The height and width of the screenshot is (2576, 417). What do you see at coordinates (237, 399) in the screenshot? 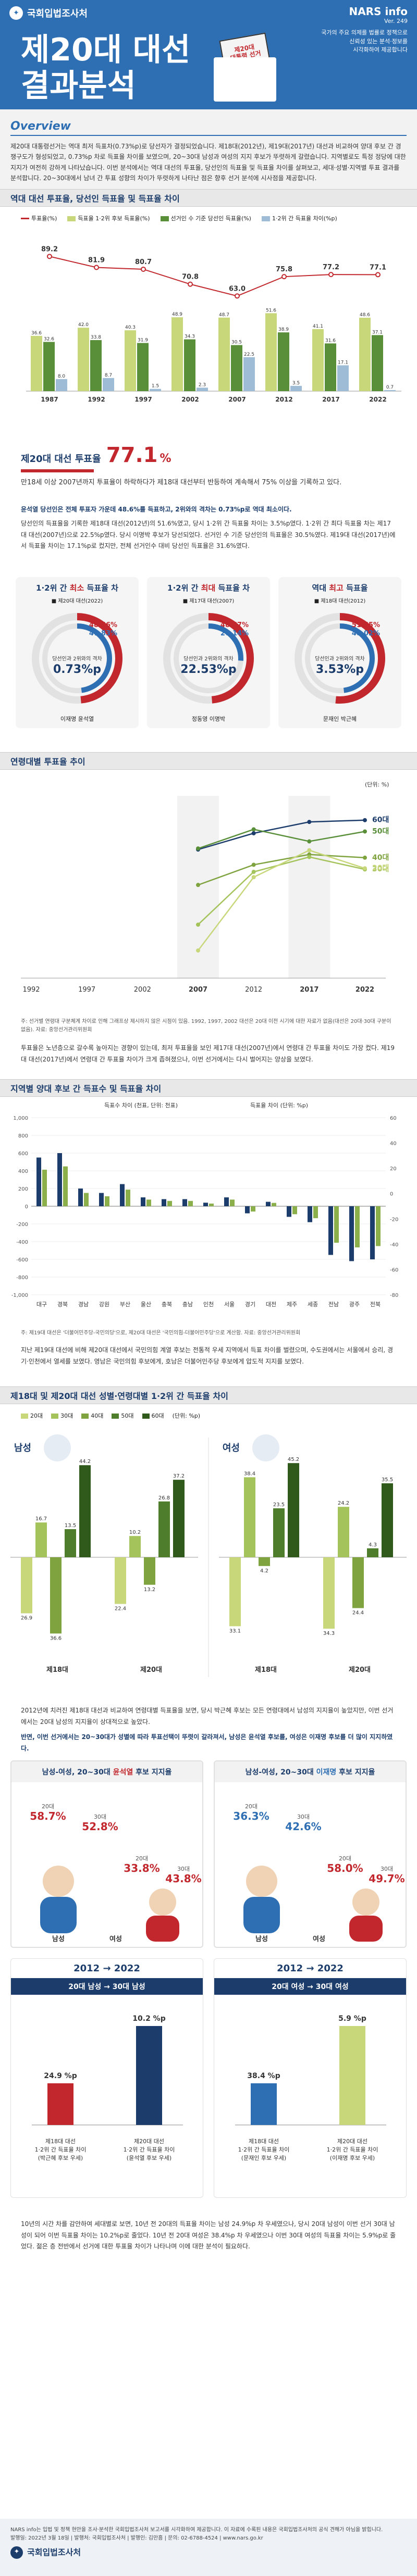
I see `x-tick-label: 2007` at bounding box center [237, 399].